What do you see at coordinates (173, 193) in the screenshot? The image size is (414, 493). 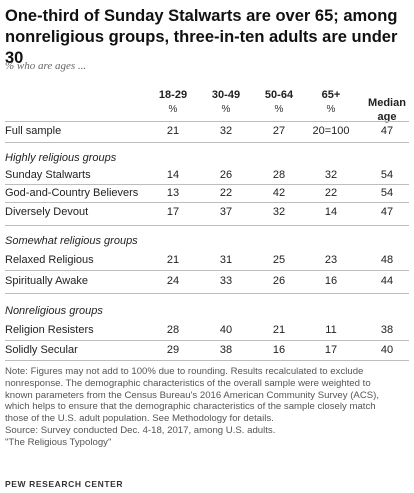 I see `cell-god-country-18-29: 13` at bounding box center [173, 193].